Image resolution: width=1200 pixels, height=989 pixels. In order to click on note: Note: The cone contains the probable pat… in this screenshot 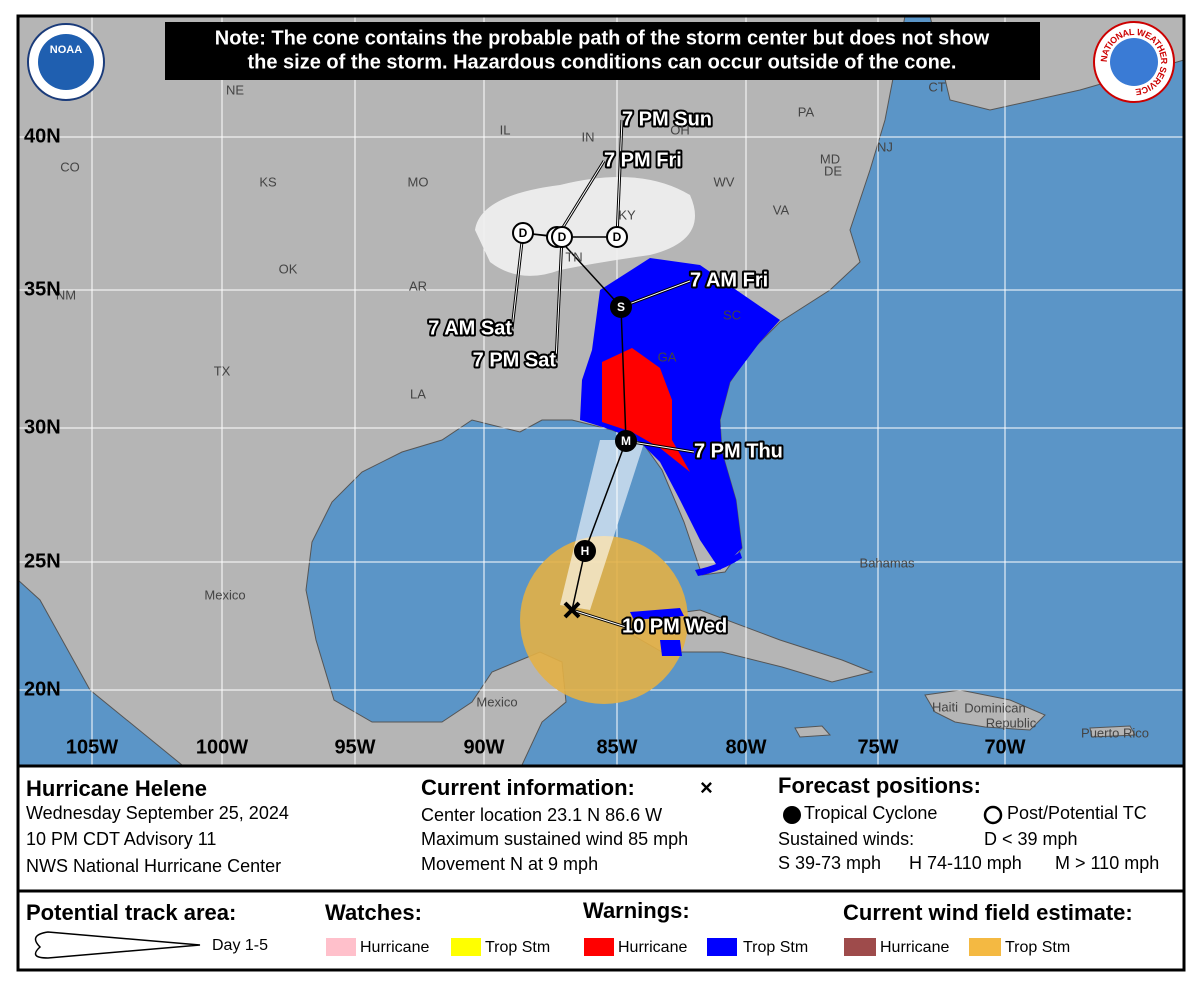, I will do `click(602, 51)`.